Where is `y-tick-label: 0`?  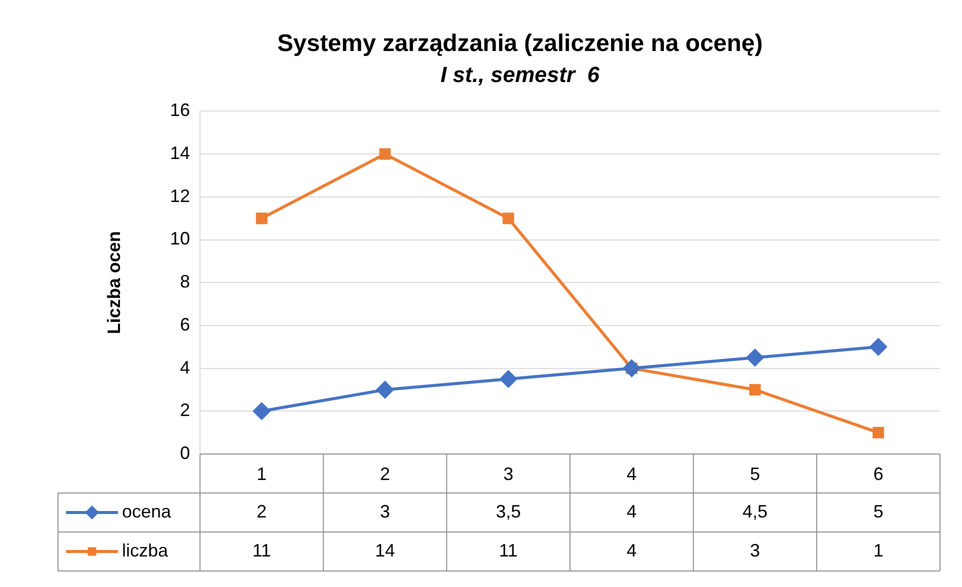 y-tick-label: 0 is located at coordinates (185, 452).